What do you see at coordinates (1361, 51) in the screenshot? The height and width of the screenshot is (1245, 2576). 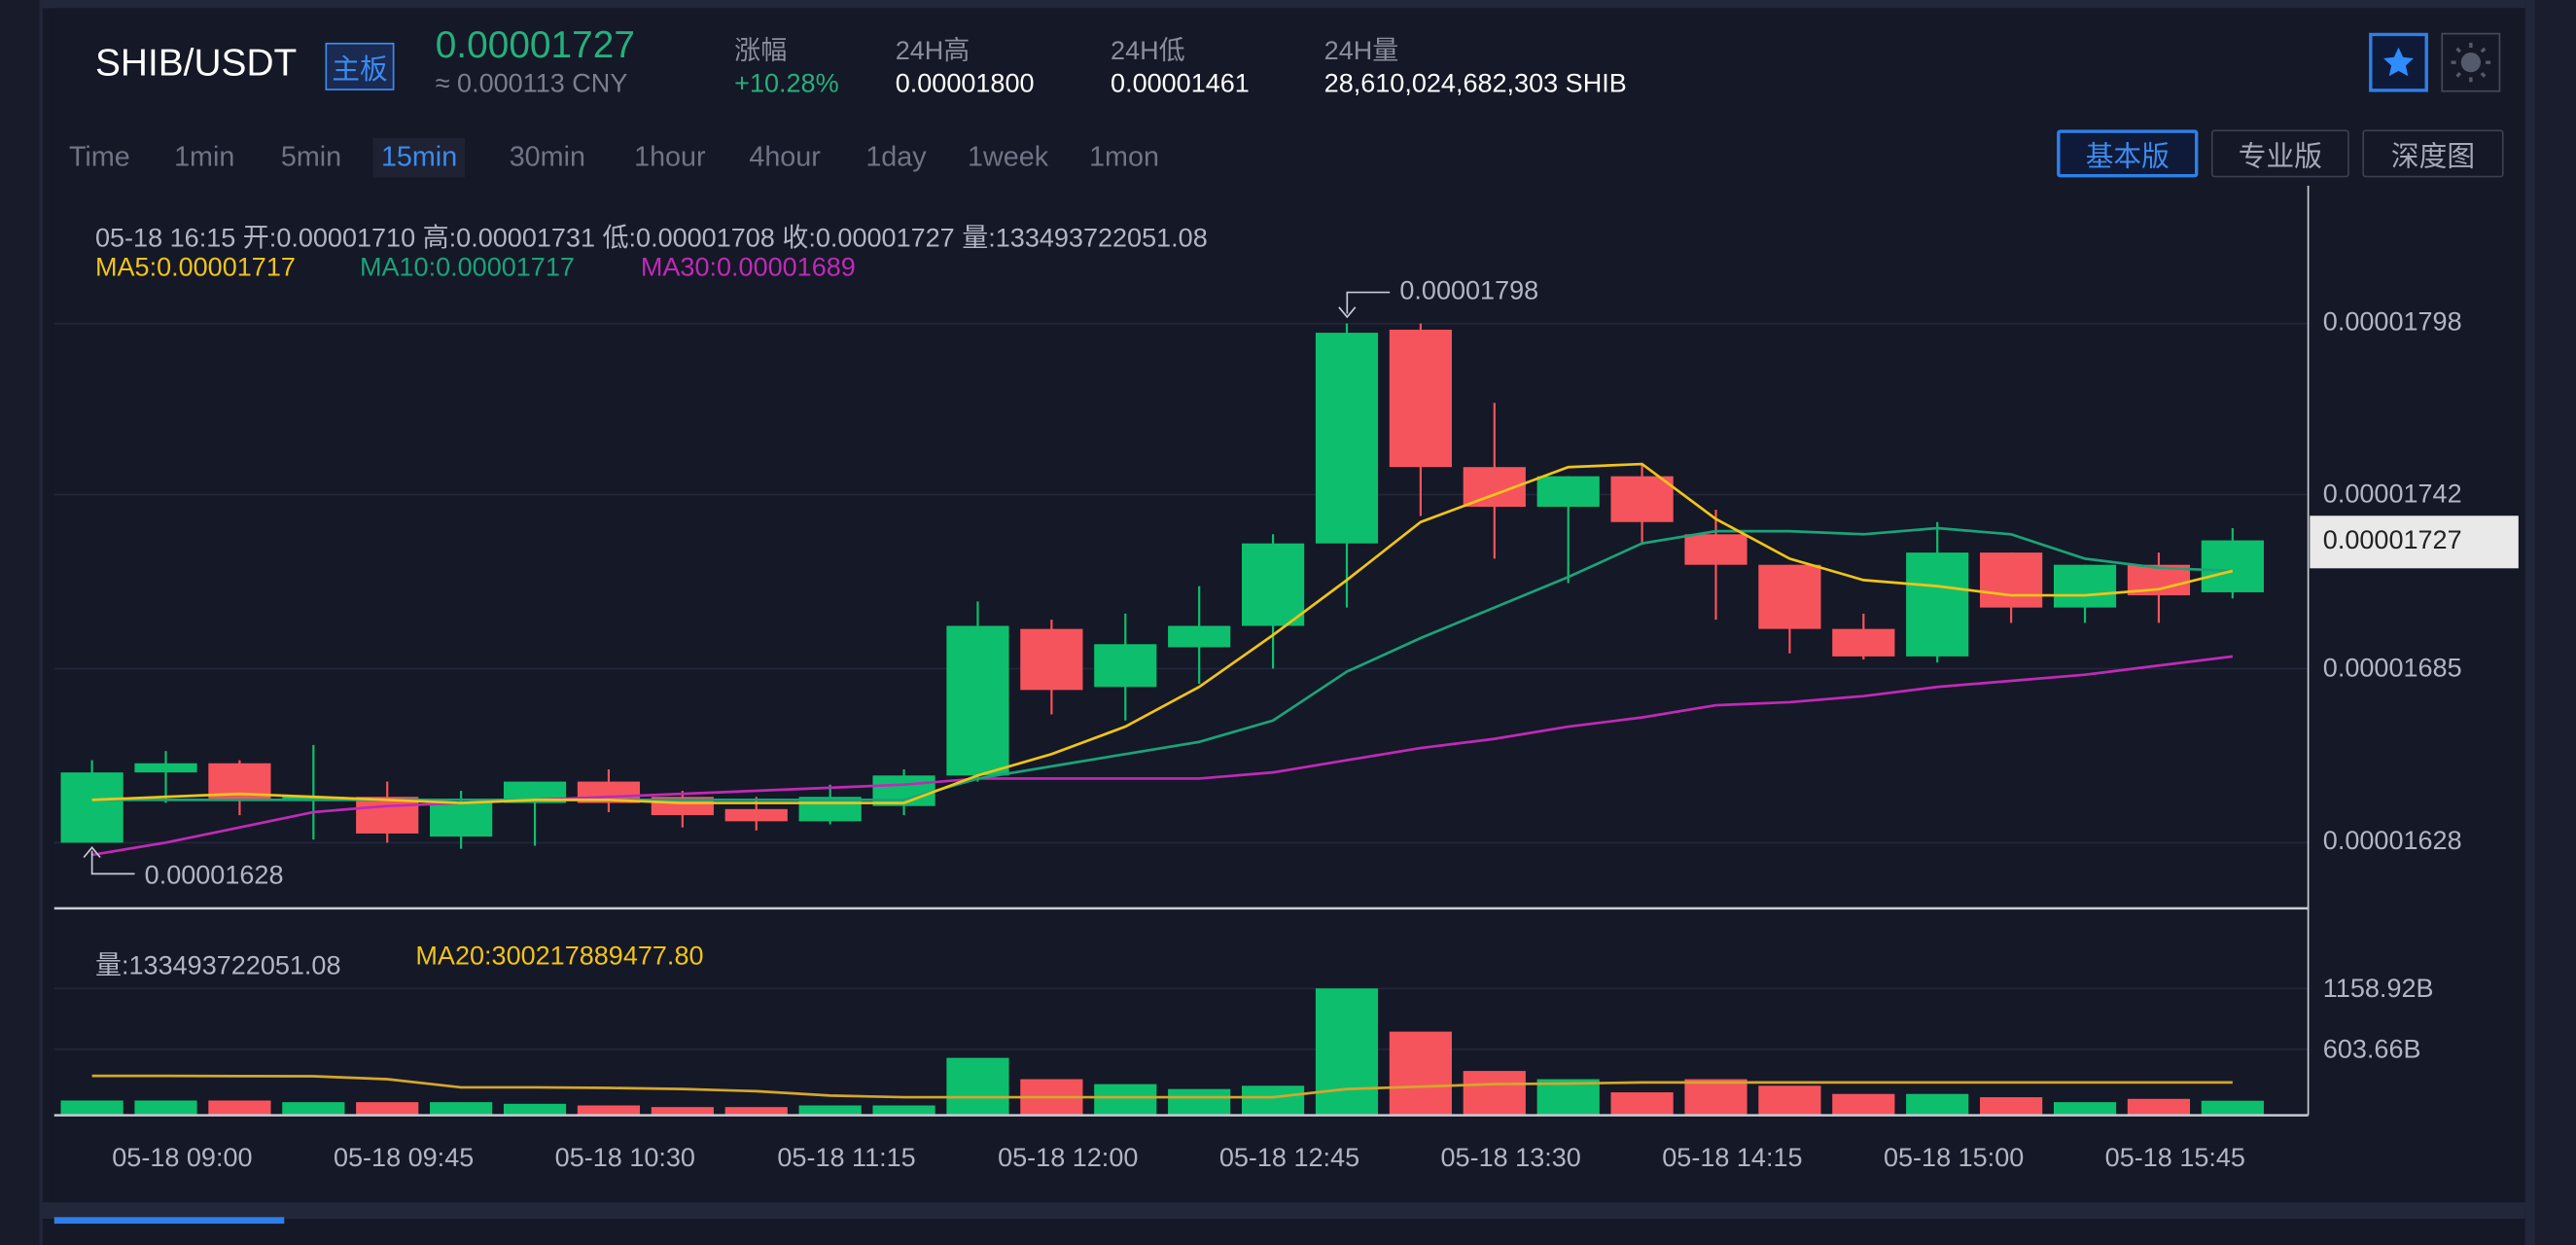 I see `volume-24h-label: 24H量` at bounding box center [1361, 51].